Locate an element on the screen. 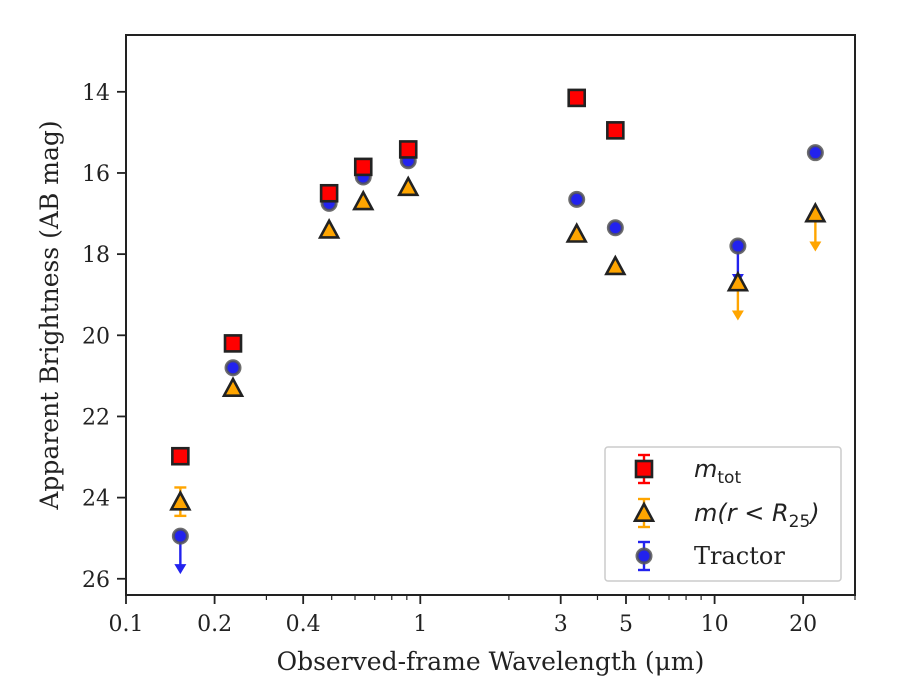 The image size is (900, 700). y-axis-label: Apparent Brightness (AB mag) is located at coordinates (49, 315).